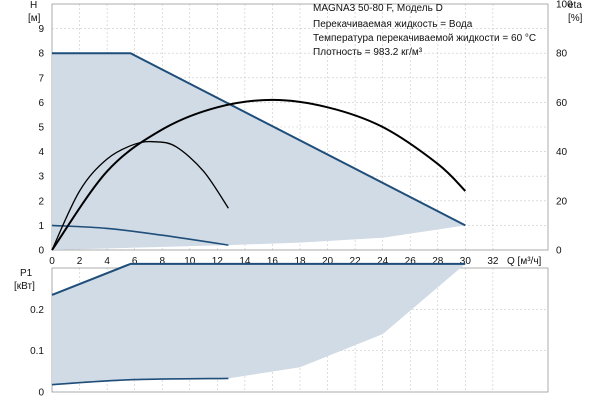 This screenshot has height=400, width=600. Describe the element at coordinates (559, 251) in the screenshot. I see `eta-tick-label: 0` at that location.